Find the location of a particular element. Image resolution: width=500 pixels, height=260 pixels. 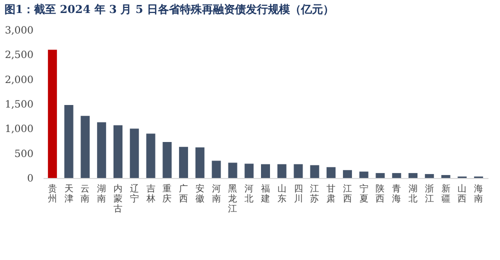

y-tick-label: 1,000 is located at coordinates (19, 130).